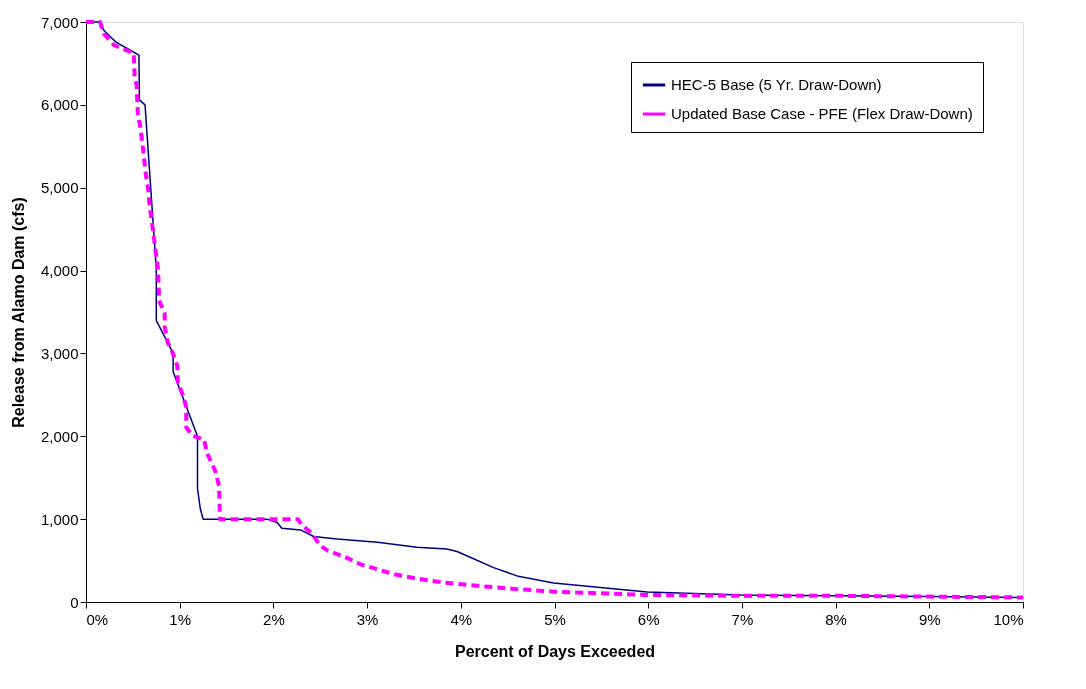 This screenshot has width=1086, height=689. I want to click on x-tick-label: 4%, so click(461, 619).